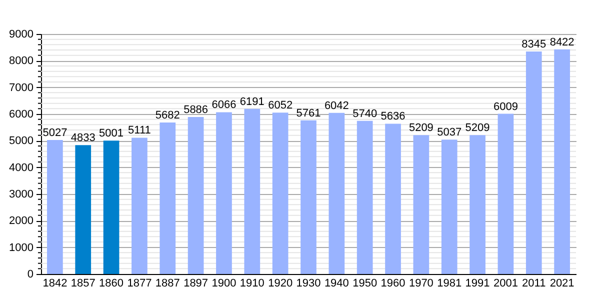 This screenshot has width=600, height=300. Describe the element at coordinates (534, 44) in the screenshot. I see `data-label: 8345` at that location.